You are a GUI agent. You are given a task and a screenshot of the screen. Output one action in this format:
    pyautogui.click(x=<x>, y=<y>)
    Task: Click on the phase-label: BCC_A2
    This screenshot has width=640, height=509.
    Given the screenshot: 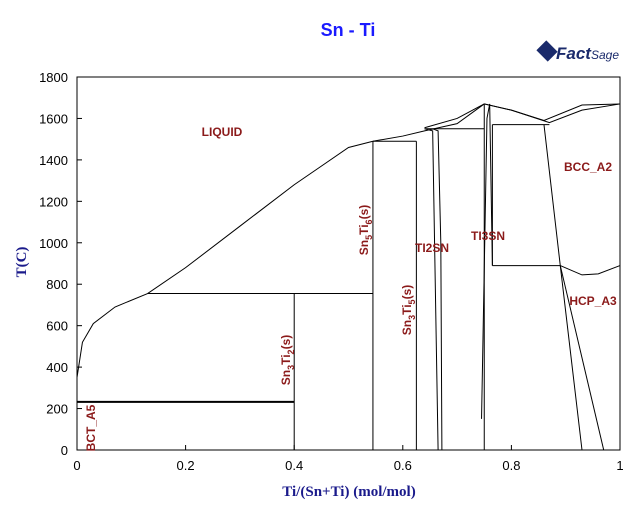 What is the action you would take?
    pyautogui.click(x=588, y=167)
    